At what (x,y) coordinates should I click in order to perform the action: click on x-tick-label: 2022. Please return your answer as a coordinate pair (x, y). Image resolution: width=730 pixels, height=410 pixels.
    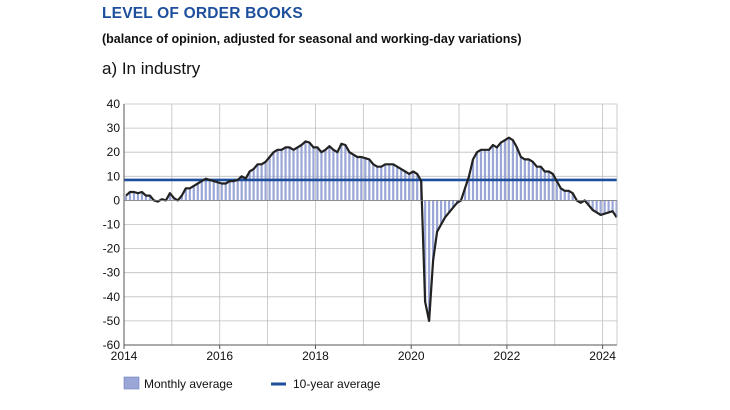
    Looking at the image, I should click on (507, 356).